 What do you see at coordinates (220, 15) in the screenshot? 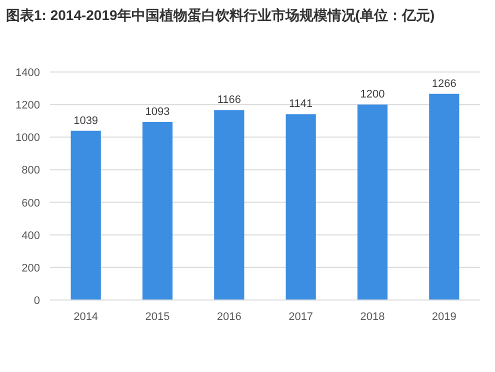
I see `title: 图表1: 2014-2019年中国植物蛋白饮料行业市场规模情况(单位：亿元)` at bounding box center [220, 15].